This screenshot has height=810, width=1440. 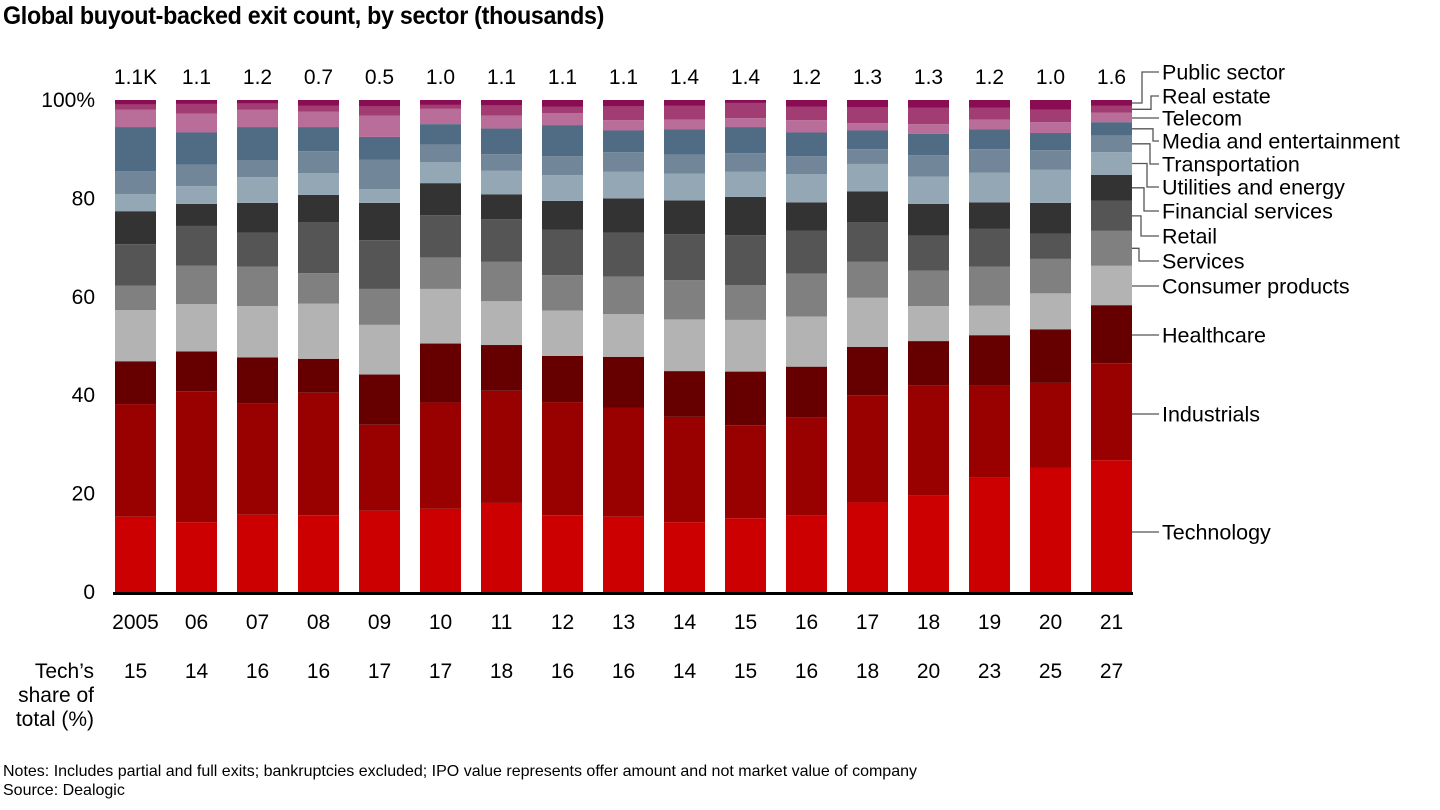 I want to click on legend-item-technology: Technology, so click(x=1201, y=533).